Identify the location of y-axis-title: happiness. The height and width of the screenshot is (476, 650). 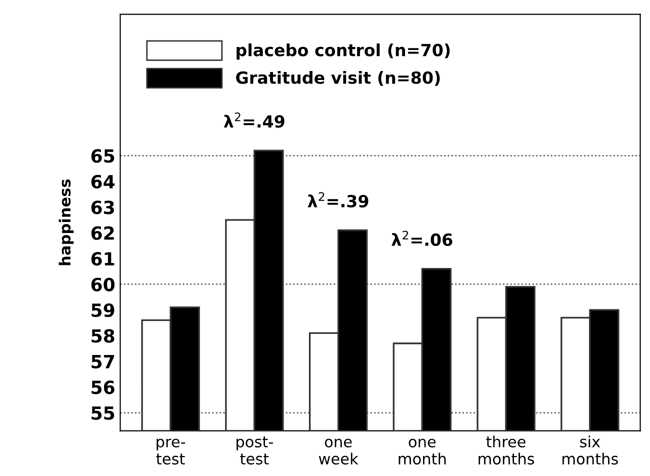
(66, 222).